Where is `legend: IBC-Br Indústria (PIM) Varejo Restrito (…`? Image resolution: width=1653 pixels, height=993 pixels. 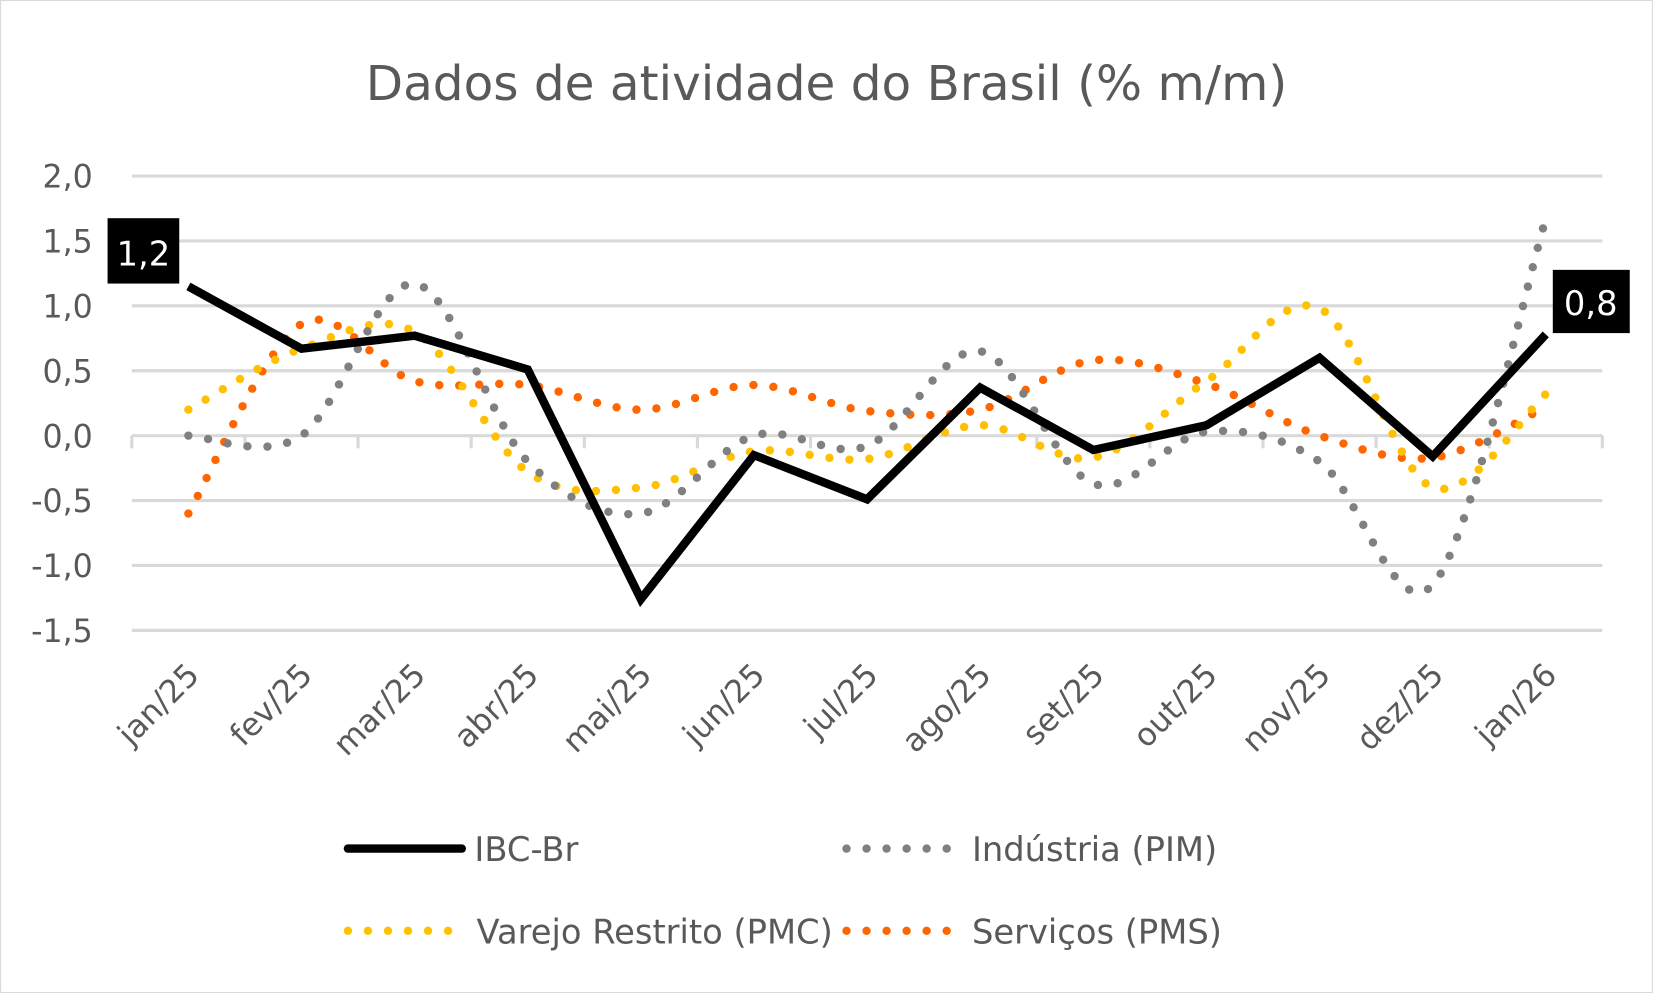
legend: IBC-Br Indústria (PIM) Varejo Restrito (… is located at coordinates (782, 890).